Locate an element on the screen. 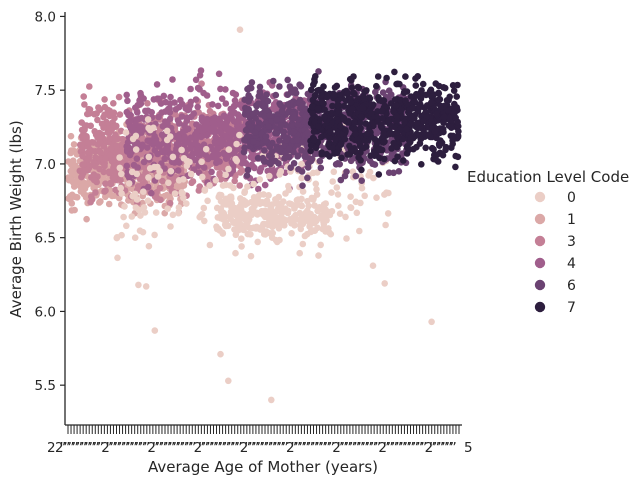 The image size is (644, 484). legend-marker is located at coordinates (540, 197).